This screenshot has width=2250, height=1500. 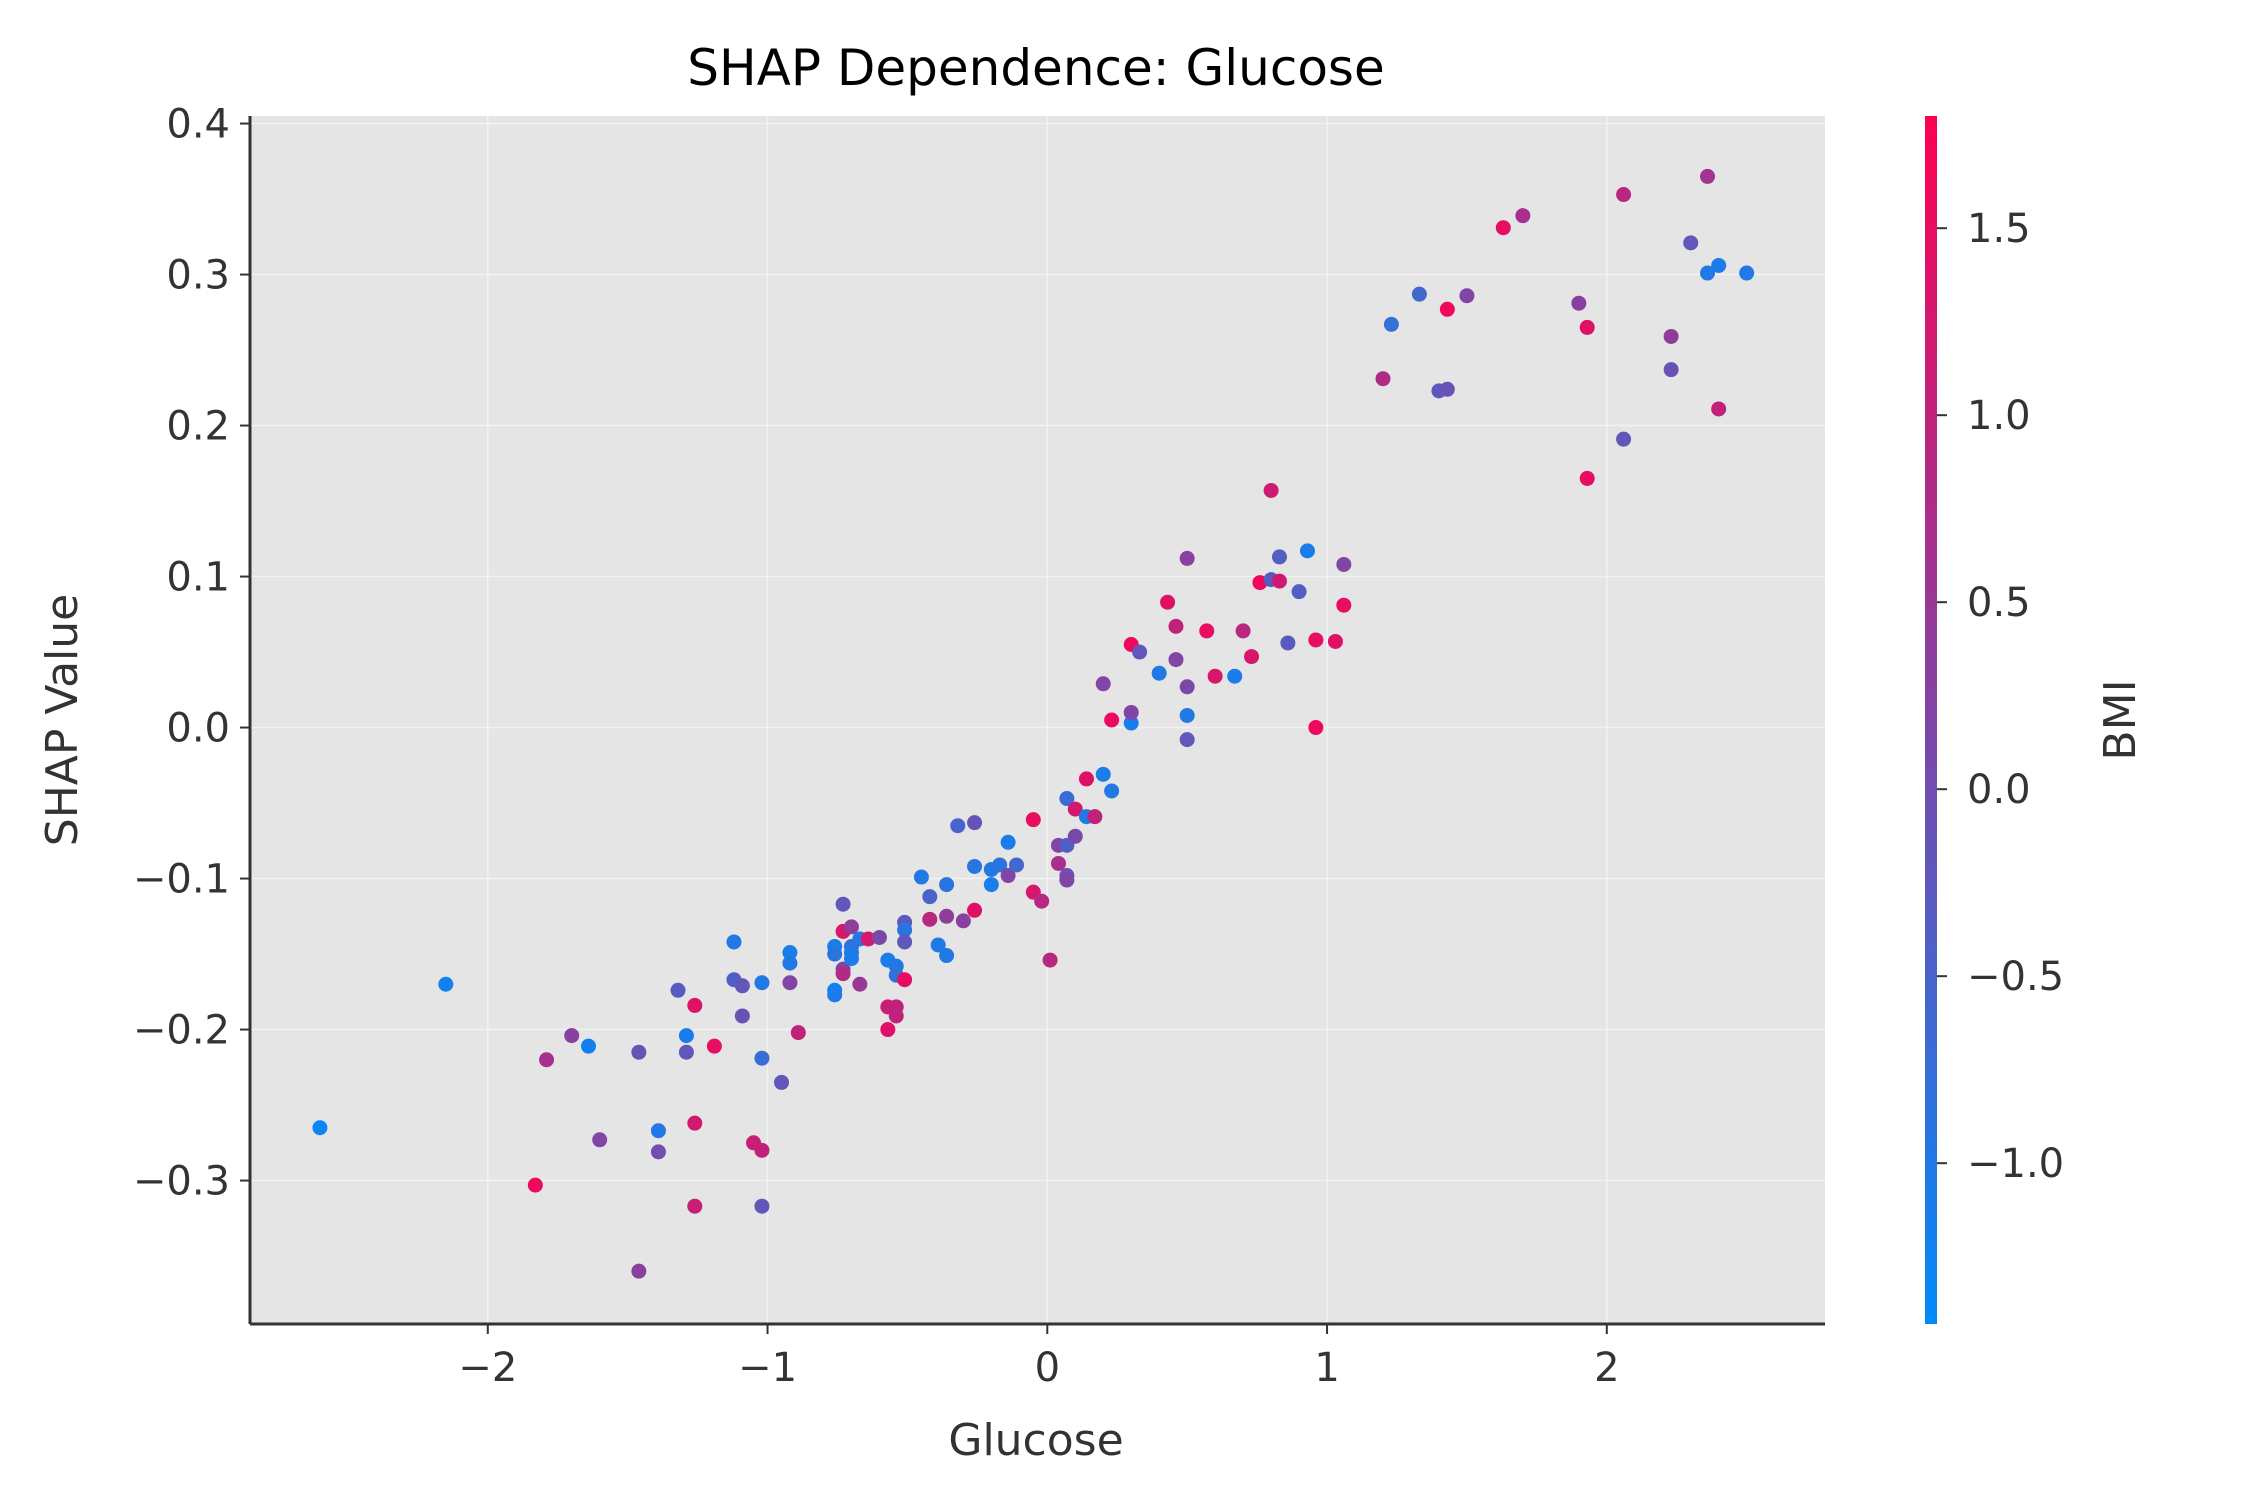 I want to click on colorbar-tick-label: −0.5, so click(x=2015, y=977).